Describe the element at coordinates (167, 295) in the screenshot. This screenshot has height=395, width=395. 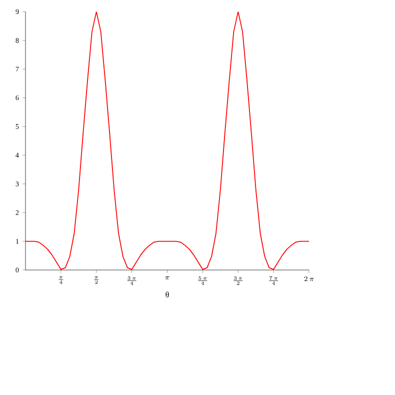
I see `x-axis-title: θ` at that location.